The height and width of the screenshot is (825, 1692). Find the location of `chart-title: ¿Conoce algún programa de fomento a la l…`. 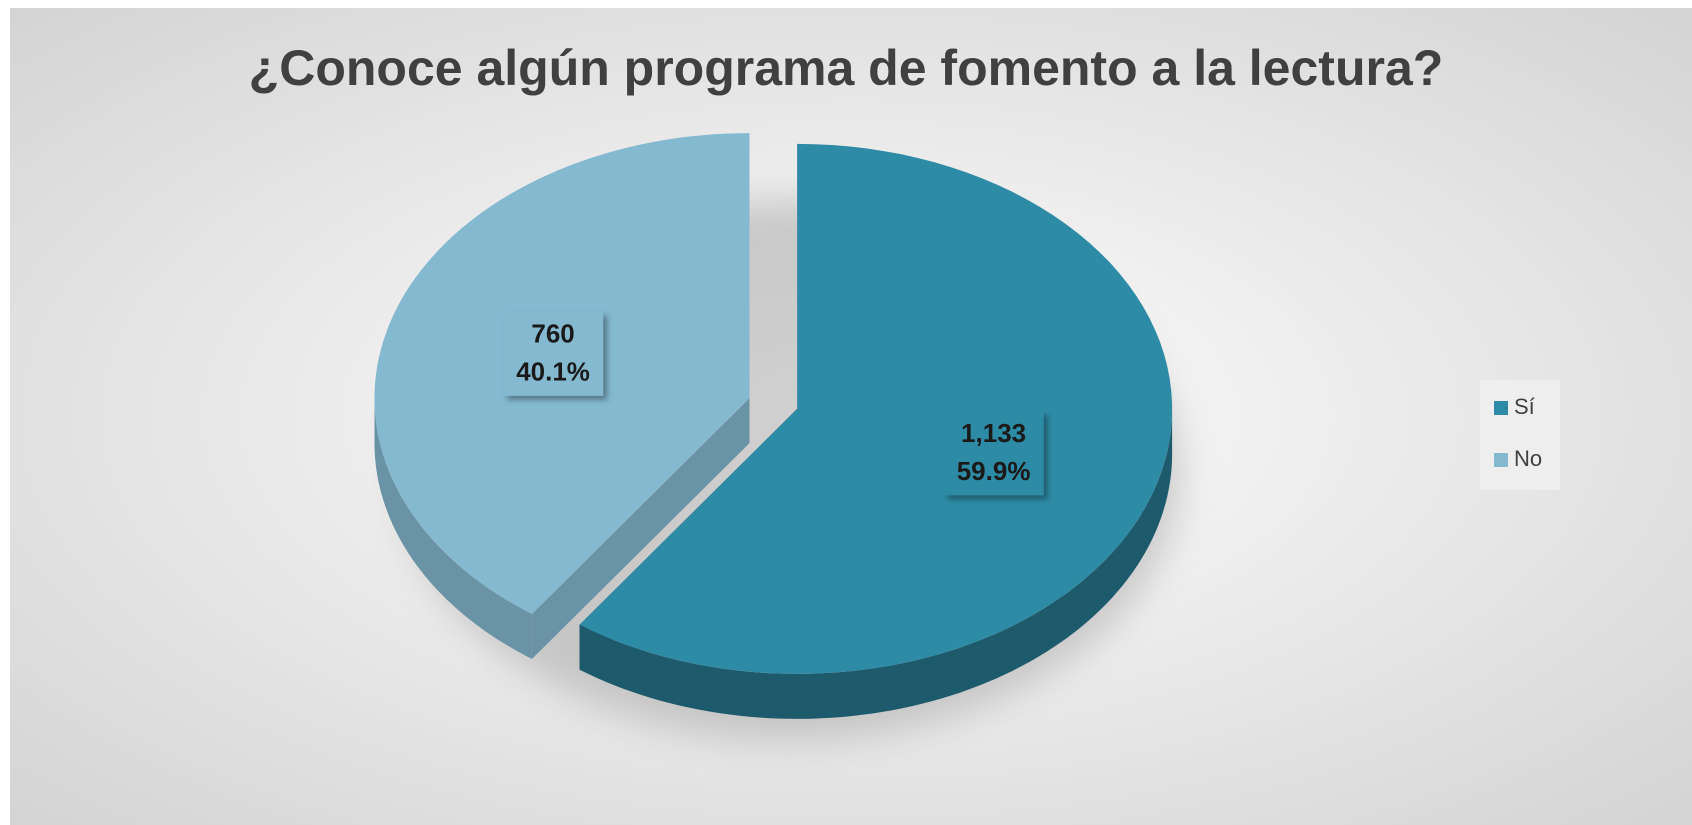

chart-title: ¿Conoce algún programa de fomento a la l… is located at coordinates (846, 68).